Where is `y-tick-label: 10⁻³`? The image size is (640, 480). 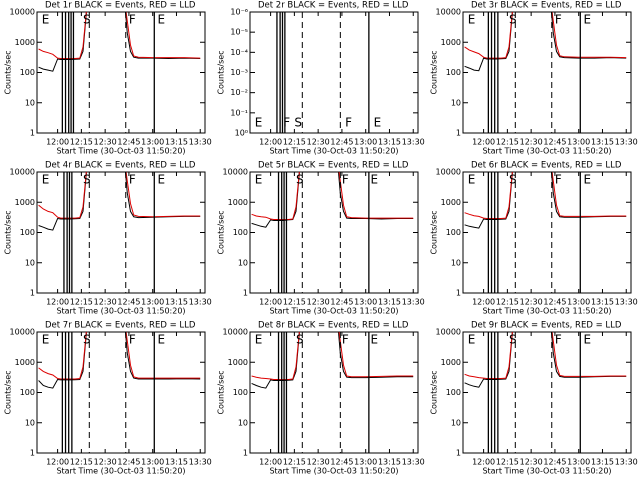
y-tick-label: 10⁻³ is located at coordinates (239, 72).